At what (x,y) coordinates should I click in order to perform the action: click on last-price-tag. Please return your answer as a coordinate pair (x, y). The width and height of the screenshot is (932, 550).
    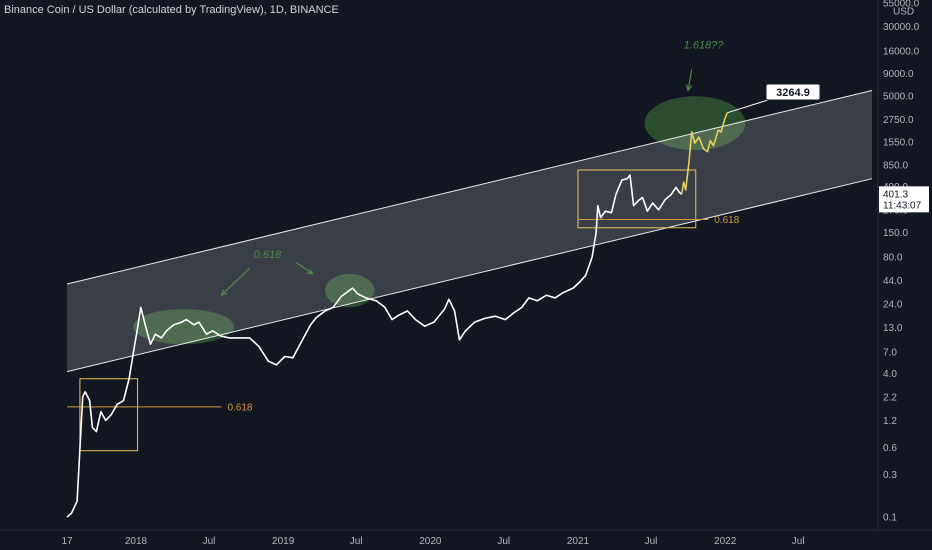
    Looking at the image, I should click on (904, 199).